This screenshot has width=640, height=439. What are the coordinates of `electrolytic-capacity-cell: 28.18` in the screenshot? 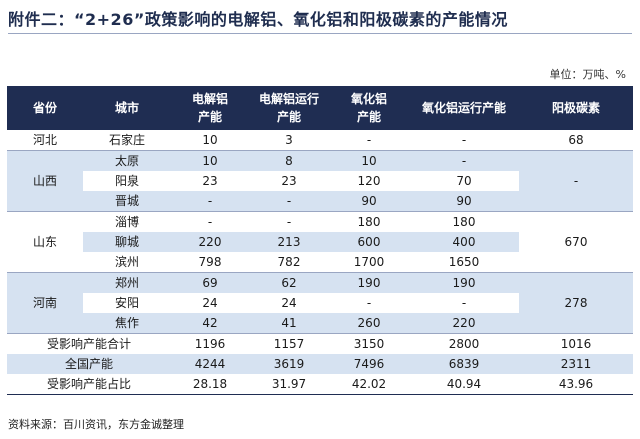 It's located at (210, 384).